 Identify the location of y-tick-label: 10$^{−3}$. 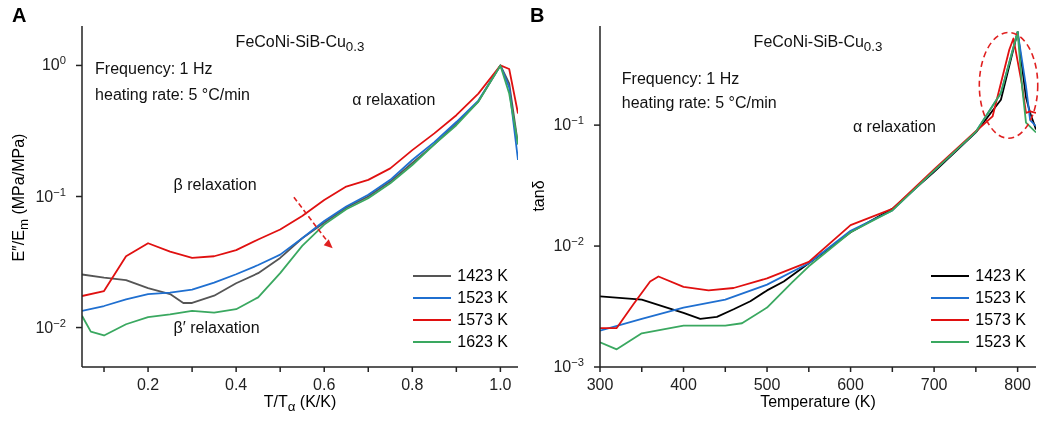
(568, 365).